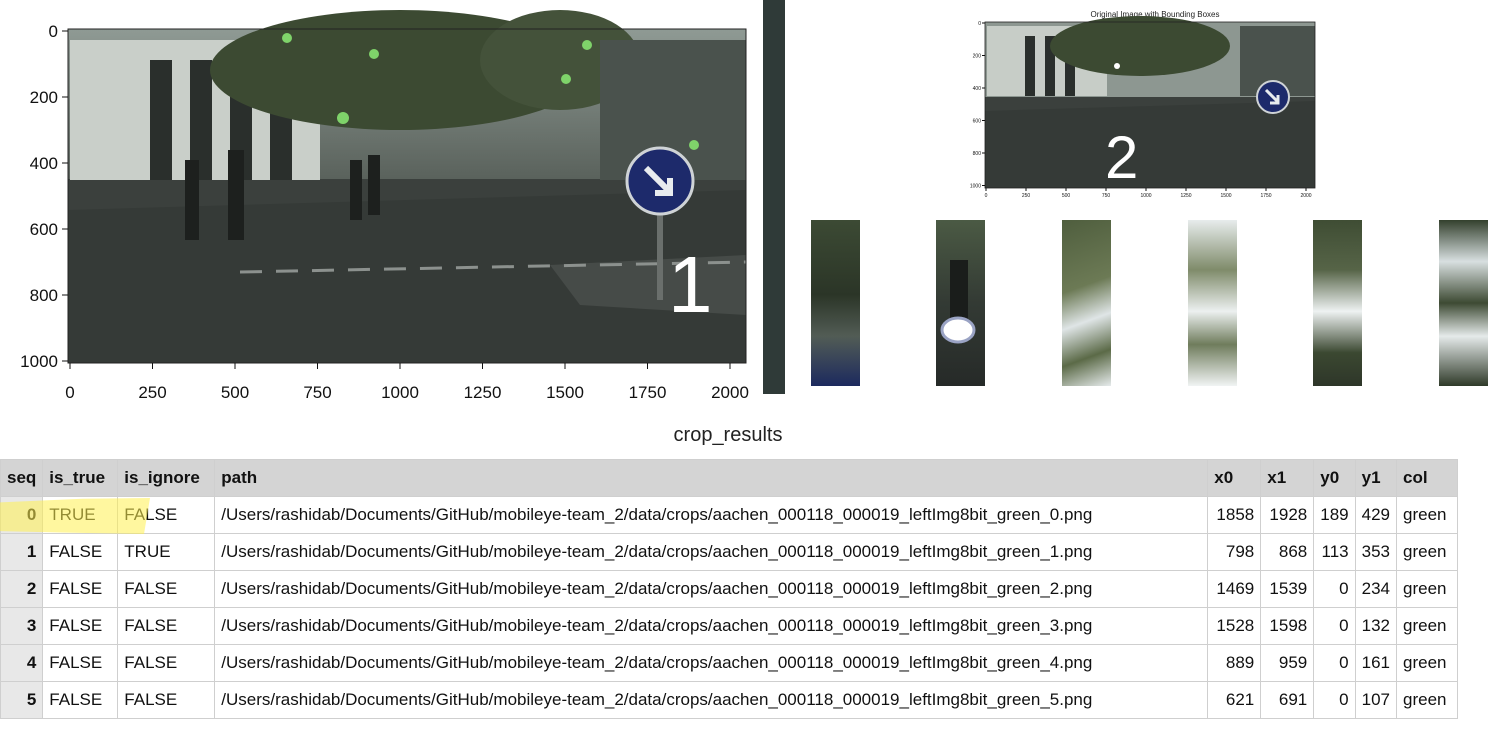  What do you see at coordinates (1234, 552) in the screenshot?
I see `cell-x0: 798` at bounding box center [1234, 552].